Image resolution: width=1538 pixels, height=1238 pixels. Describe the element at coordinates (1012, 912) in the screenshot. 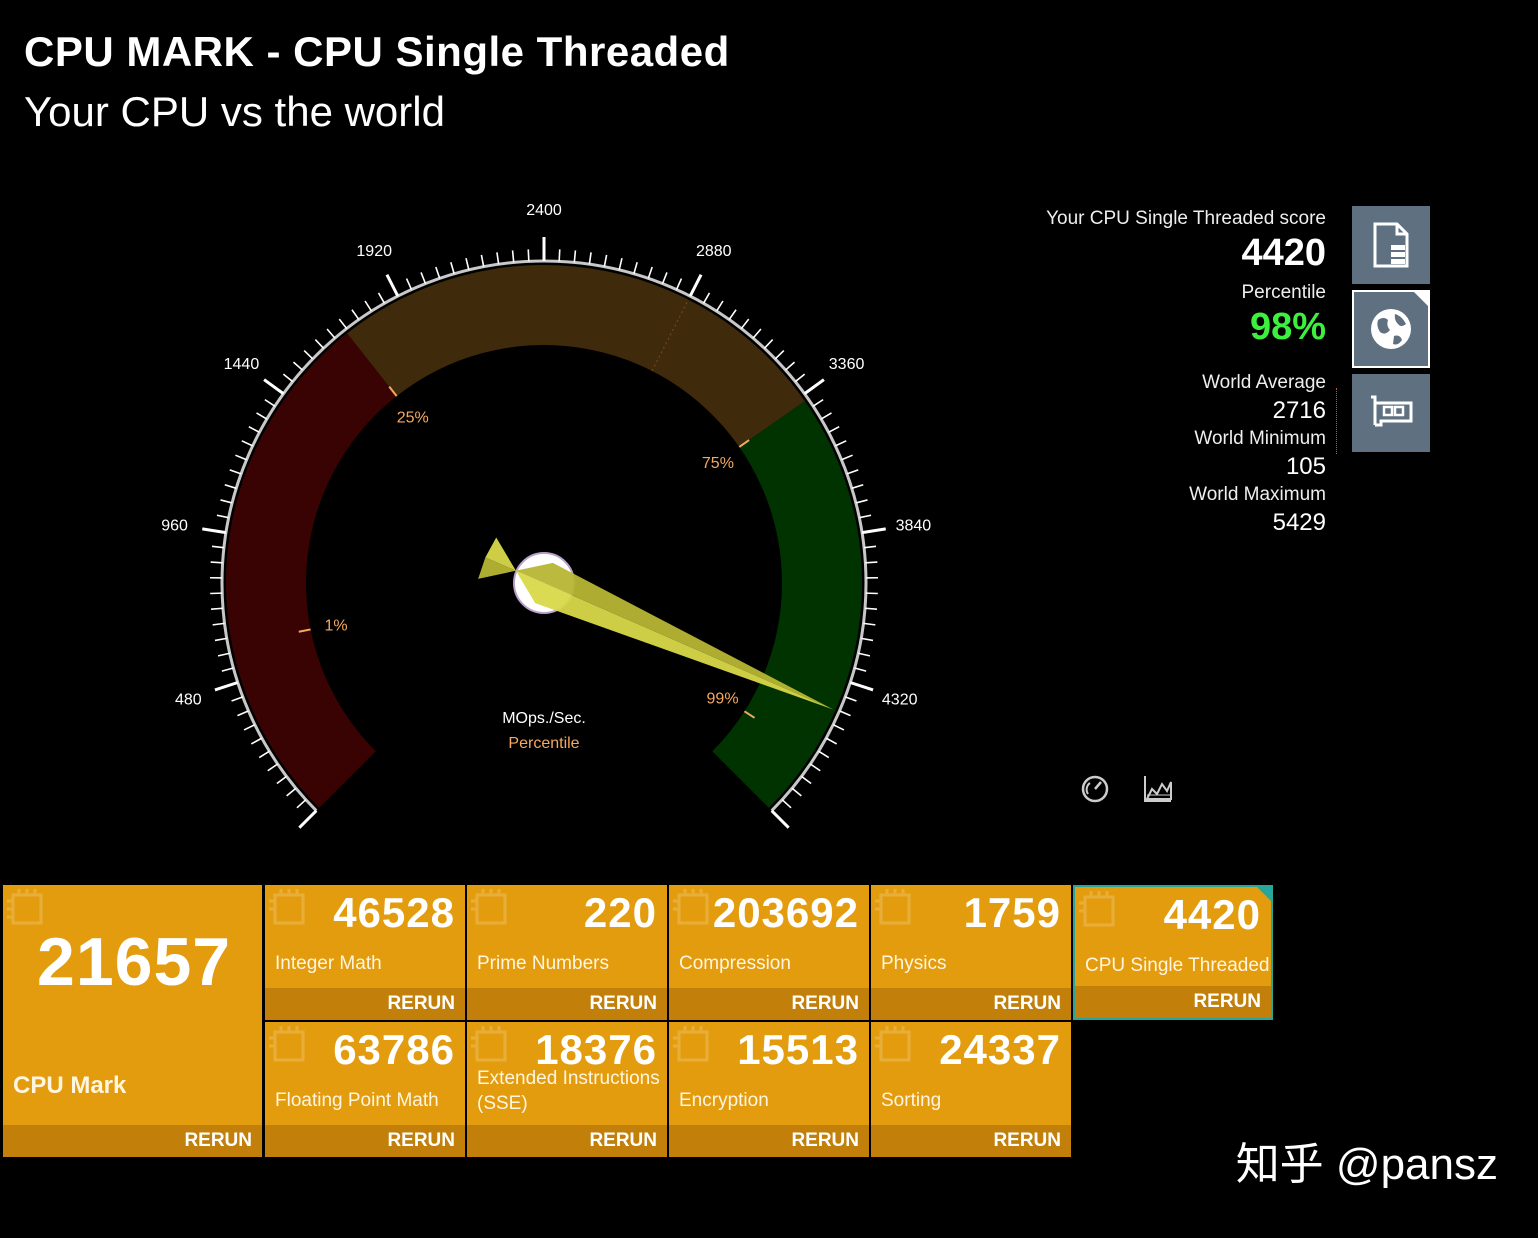

I see `tile-value: 1759` at that location.